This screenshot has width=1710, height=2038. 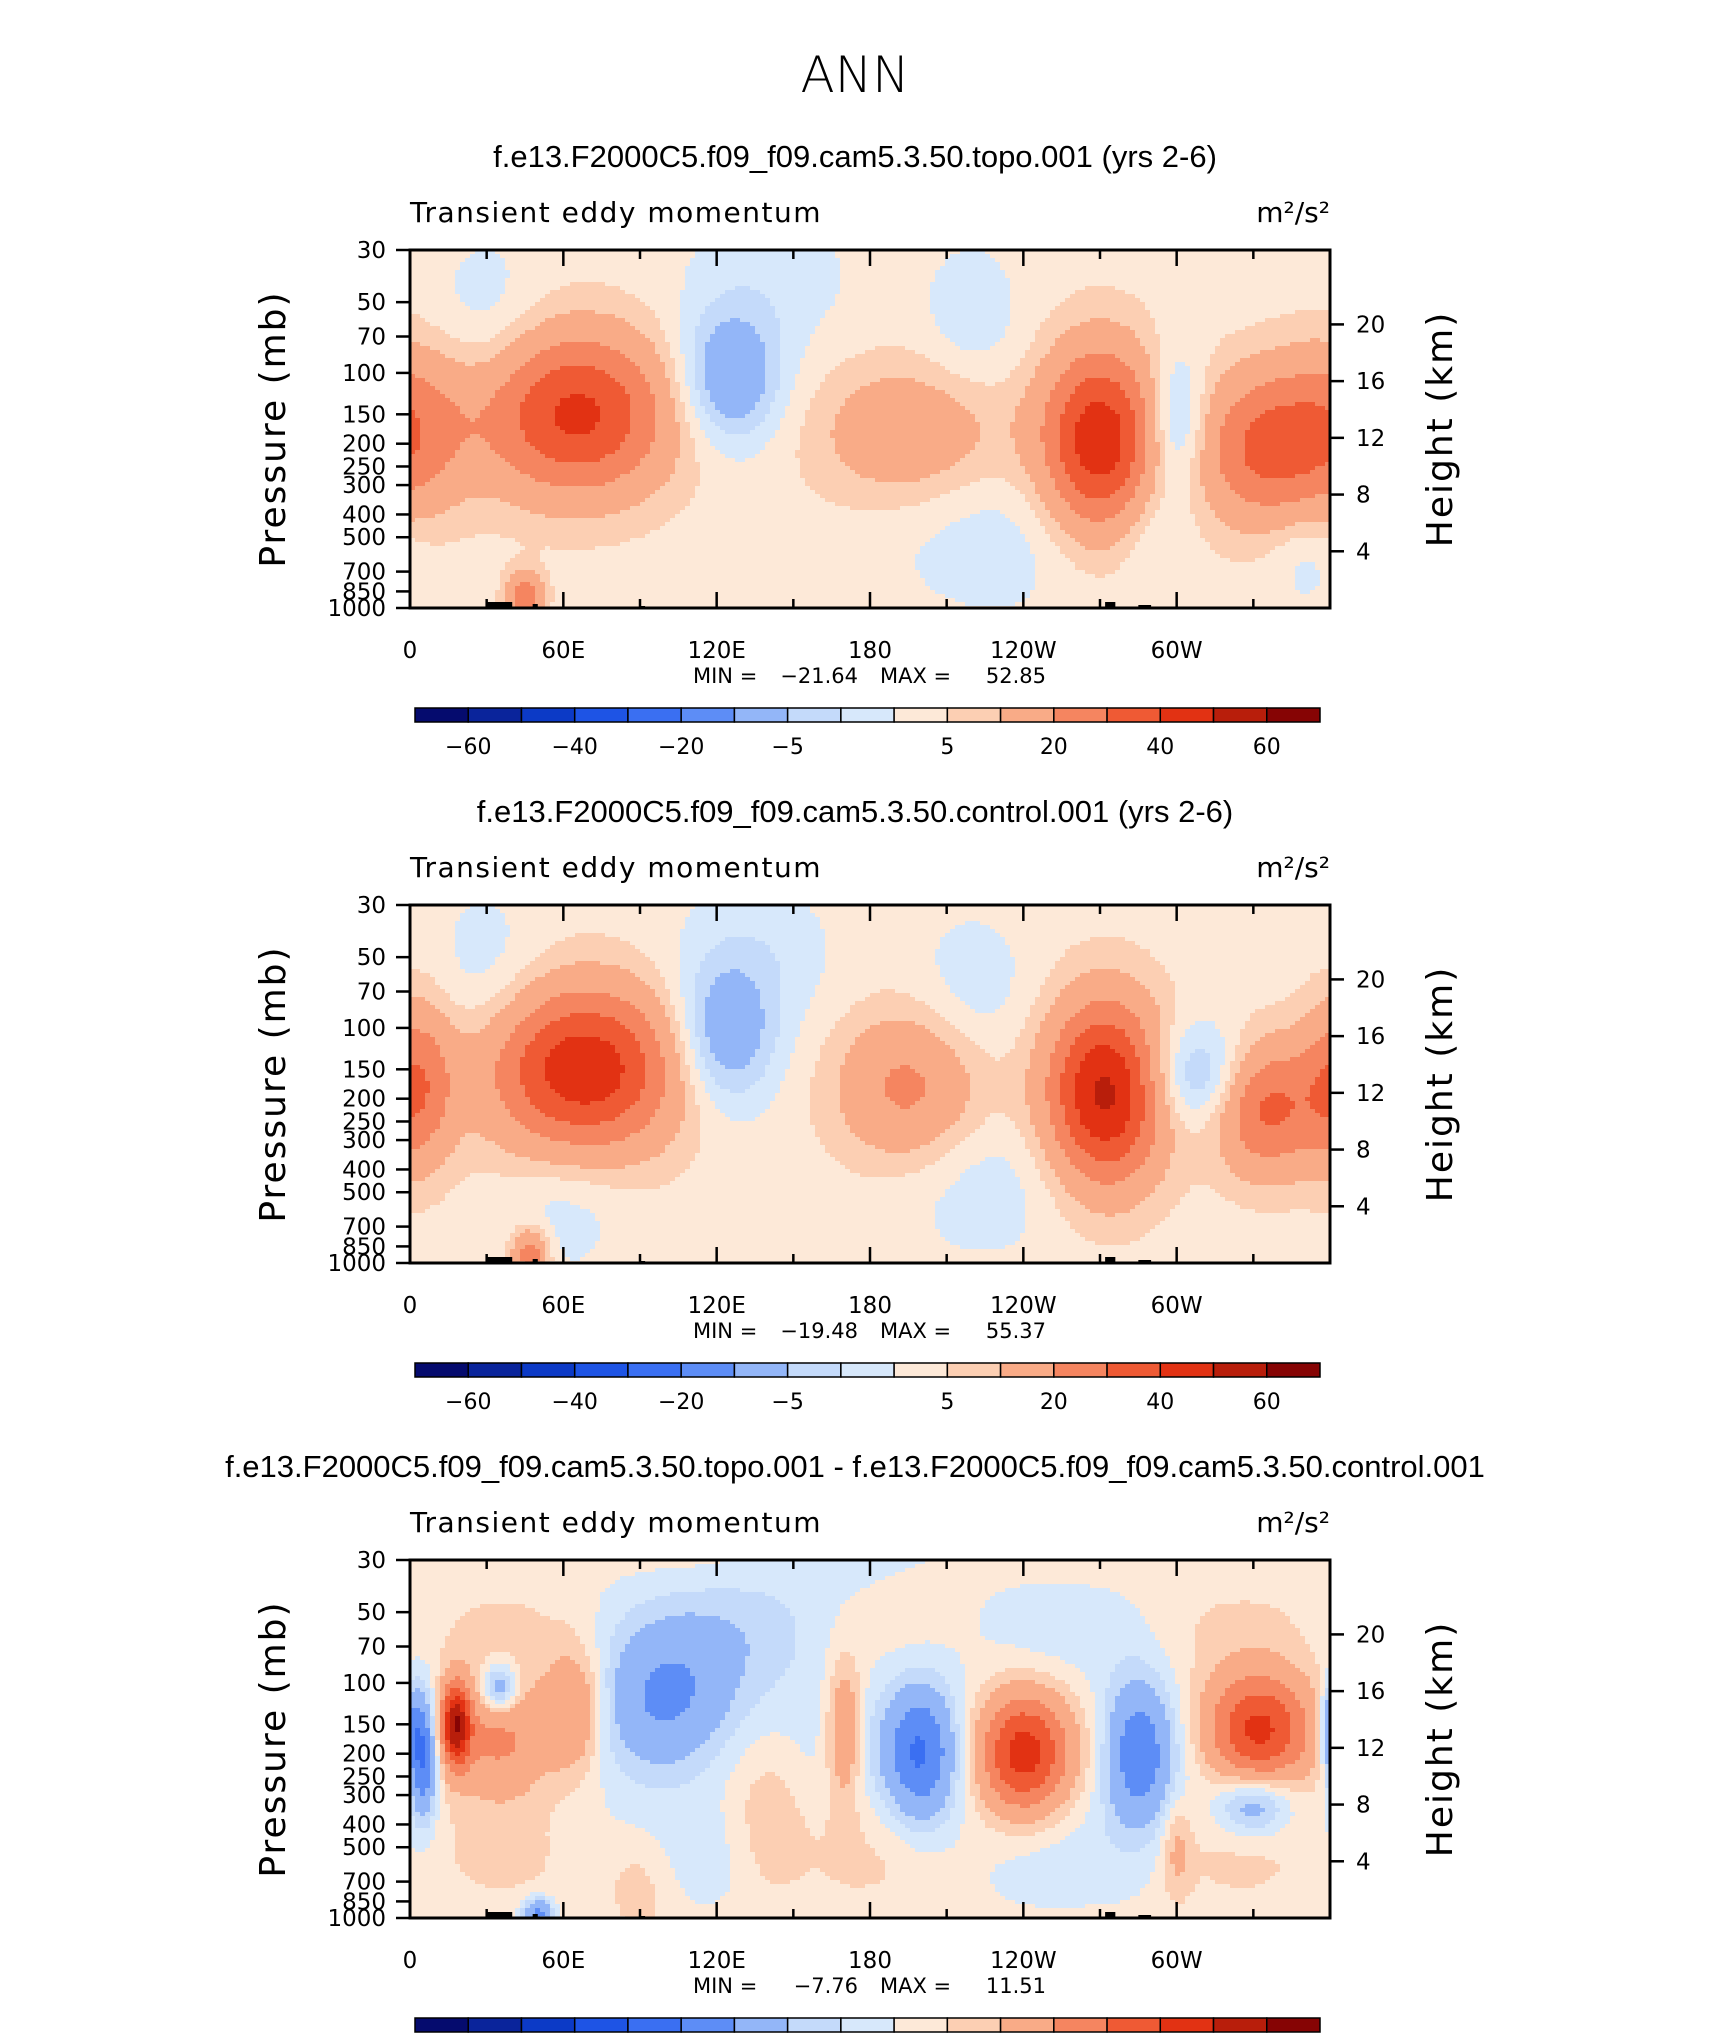 I want to click on colorbar-tick: −20, so click(x=681, y=1402).